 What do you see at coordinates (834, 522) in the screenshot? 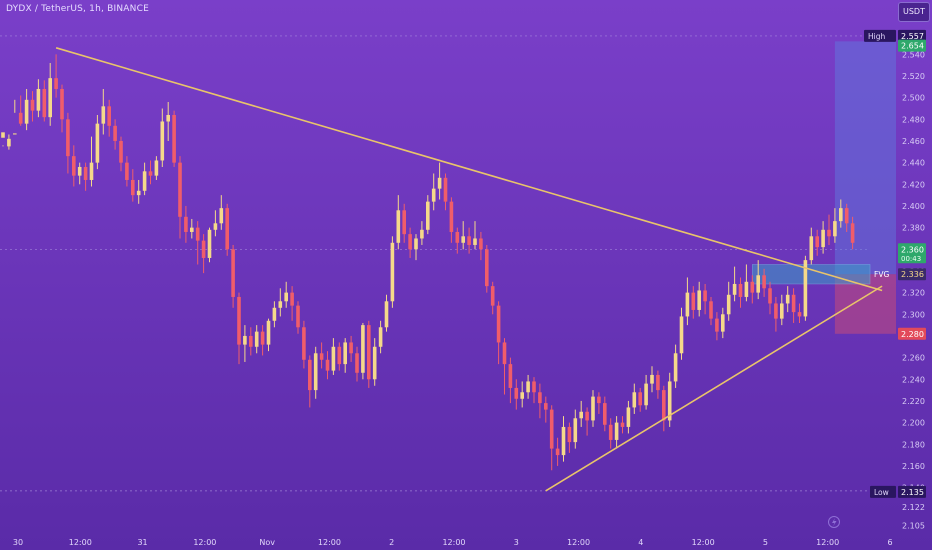
I see `flash-icon` at bounding box center [834, 522].